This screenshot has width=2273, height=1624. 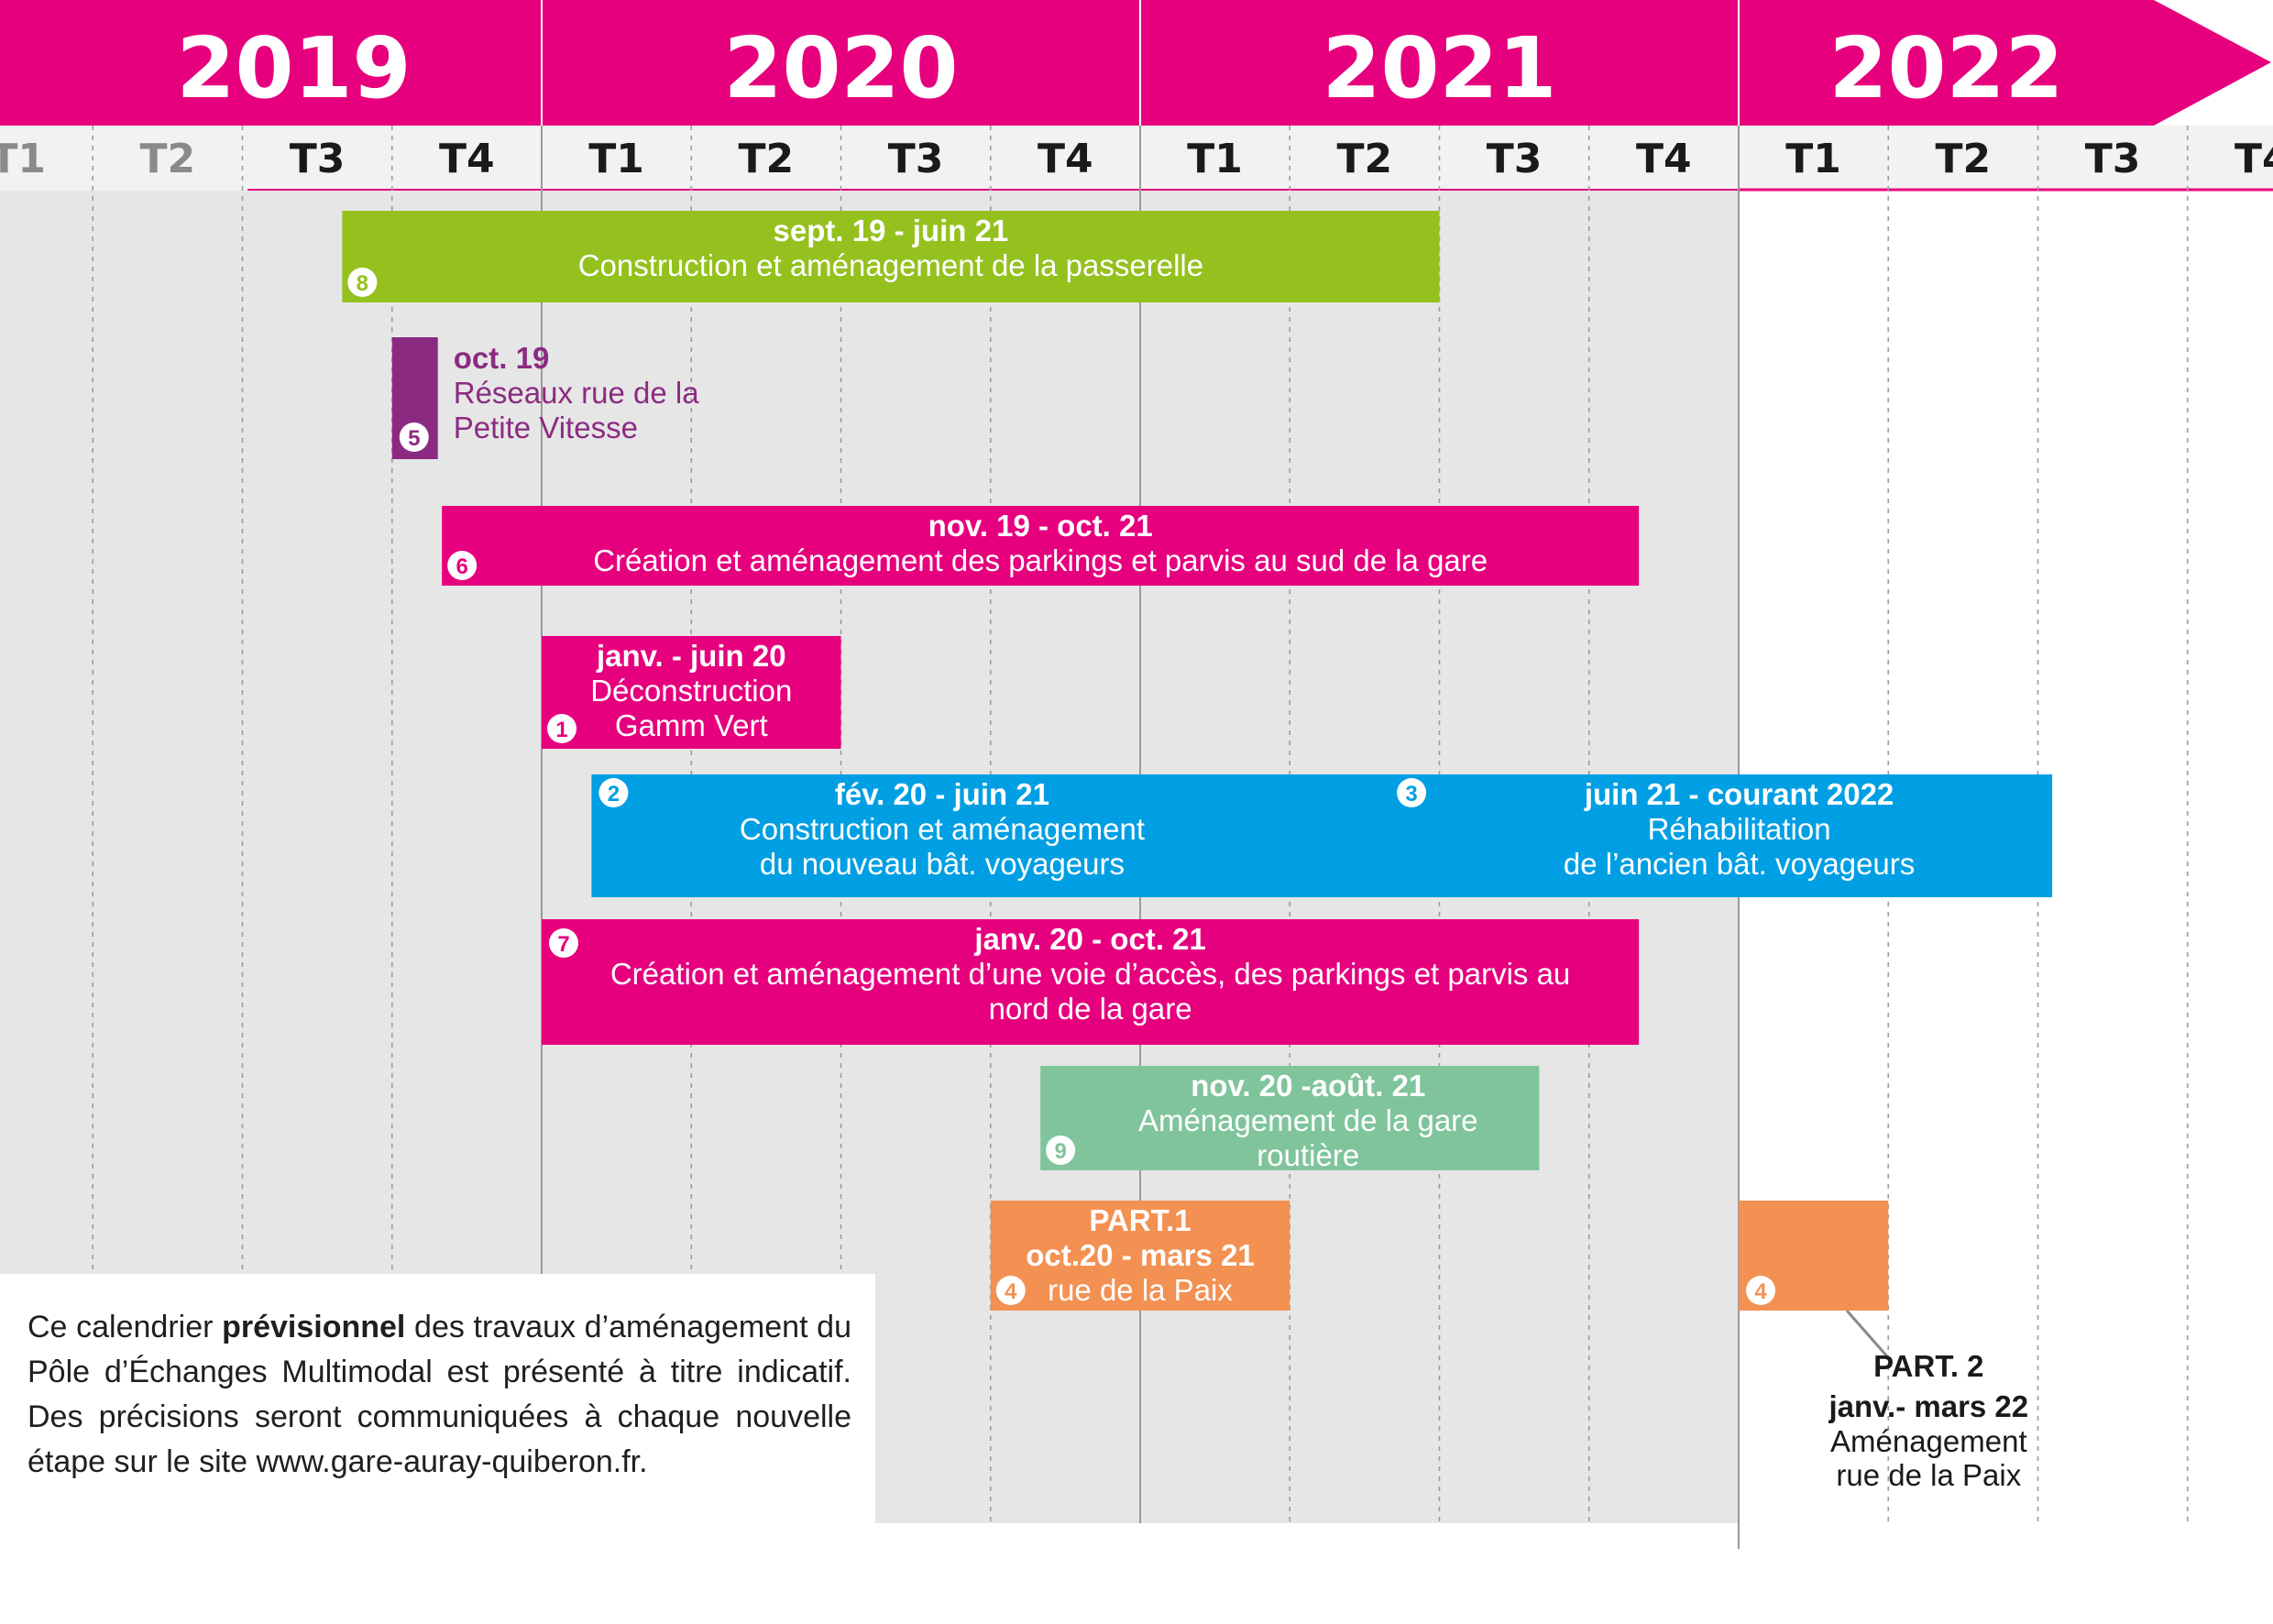 I want to click on task-2-badge-circle, so click(x=613, y=792).